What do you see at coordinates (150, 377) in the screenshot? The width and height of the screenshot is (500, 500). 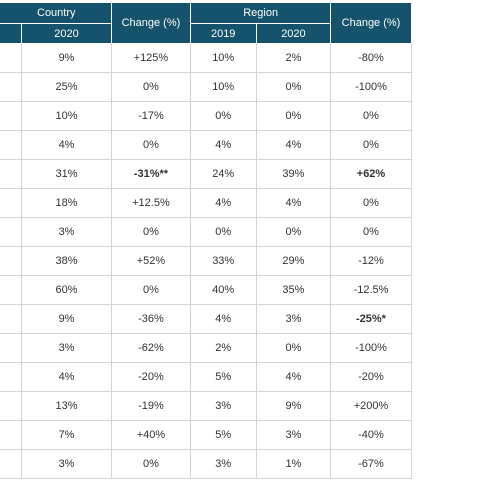 I see `country-change-cell: -20%` at bounding box center [150, 377].